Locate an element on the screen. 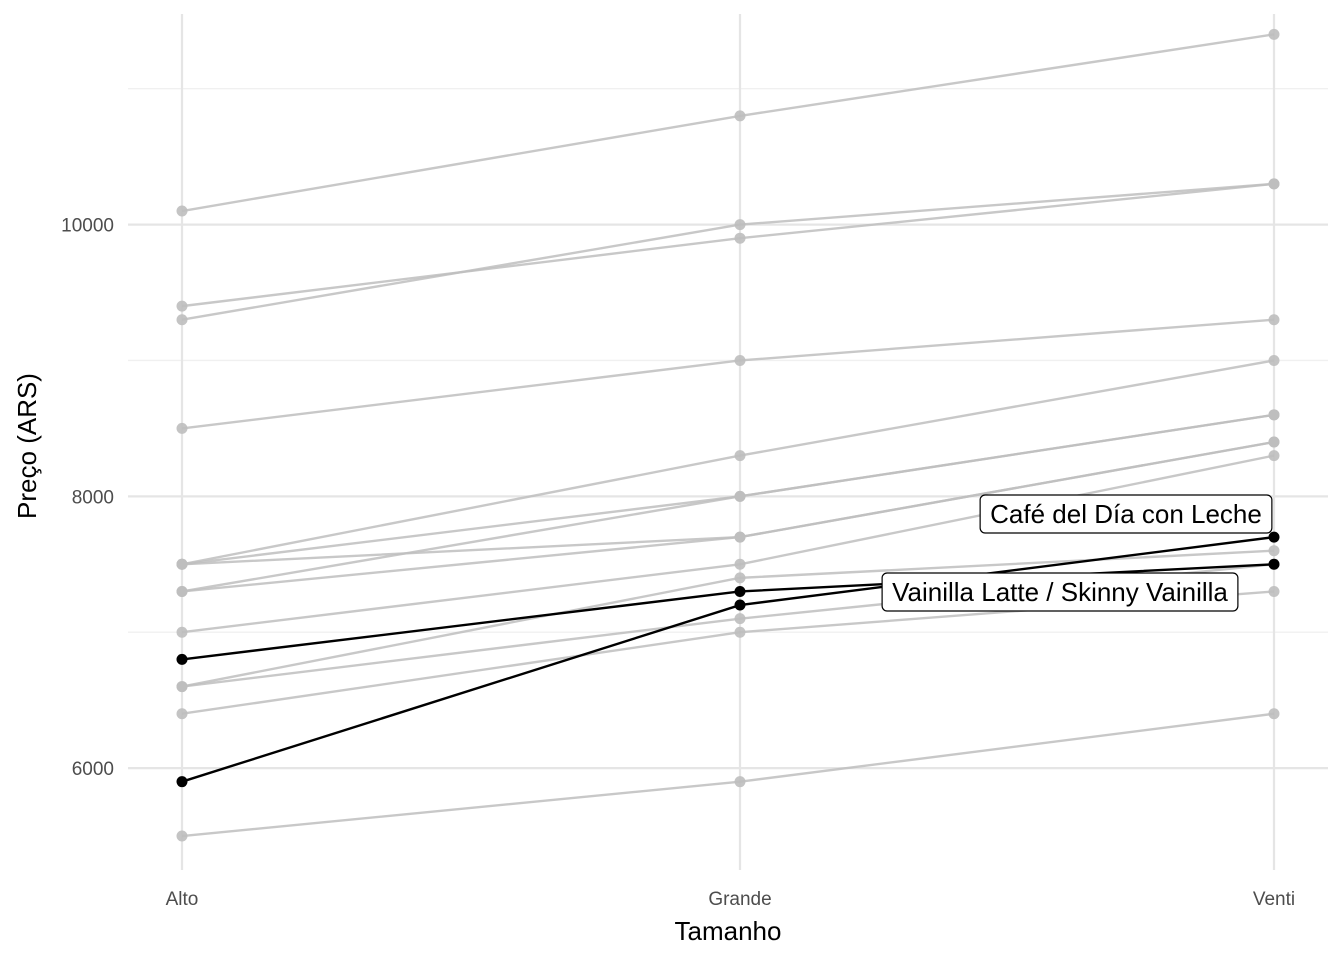  x-tick-label: Alto is located at coordinates (182, 899).